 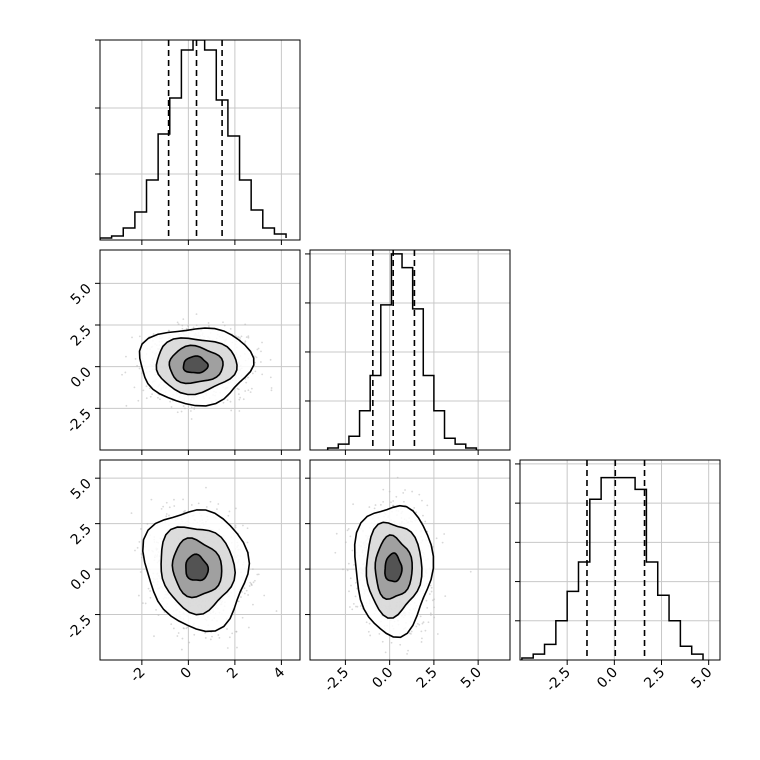 I want to click on x-tick-label: 2, so click(x=233, y=674).